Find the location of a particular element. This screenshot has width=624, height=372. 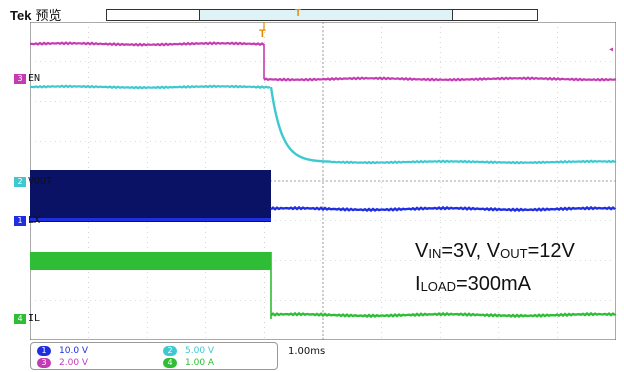

legend-ch2: 2 5.00 V is located at coordinates (188, 351).